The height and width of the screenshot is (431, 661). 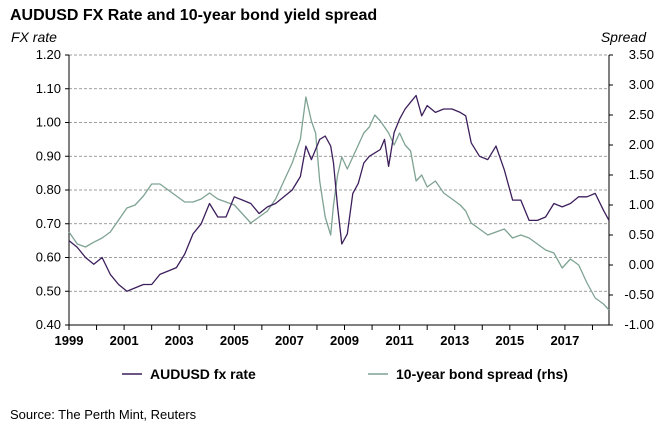 What do you see at coordinates (69, 340) in the screenshot?
I see `x-tick-label: 1999` at bounding box center [69, 340].